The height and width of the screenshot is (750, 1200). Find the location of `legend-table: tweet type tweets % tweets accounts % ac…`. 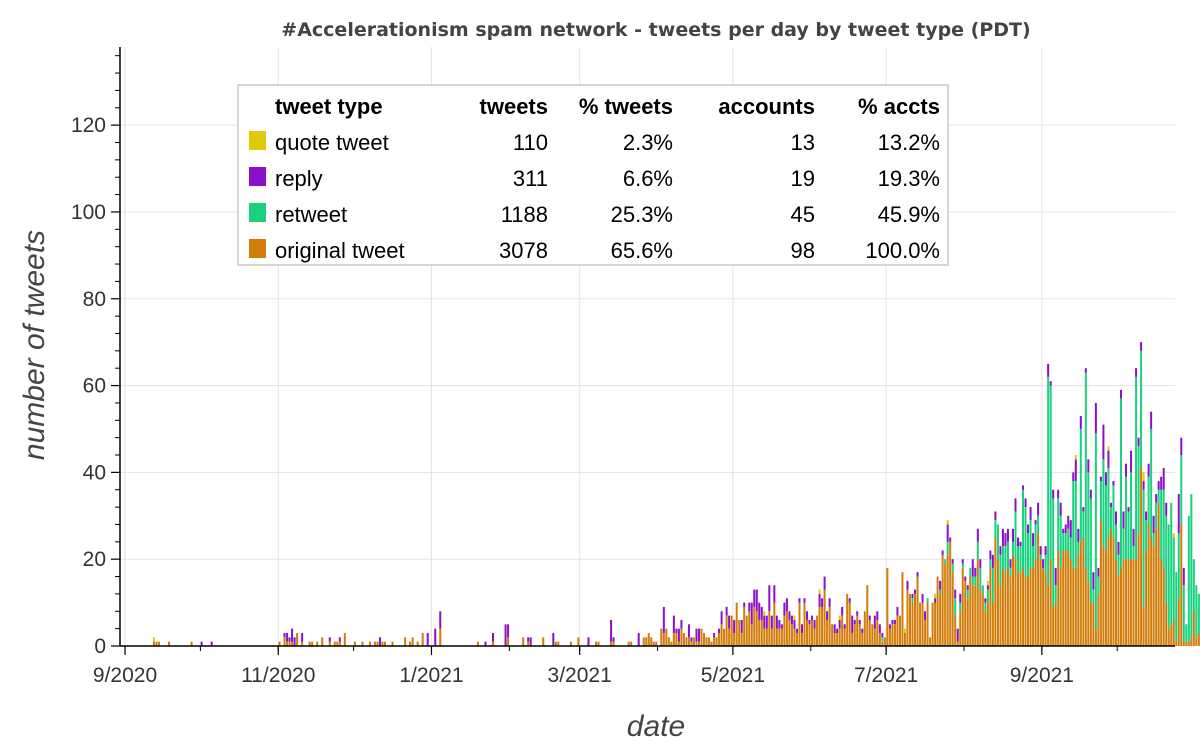

legend-table: tweet type tweets % tweets accounts % ac… is located at coordinates (593, 175).